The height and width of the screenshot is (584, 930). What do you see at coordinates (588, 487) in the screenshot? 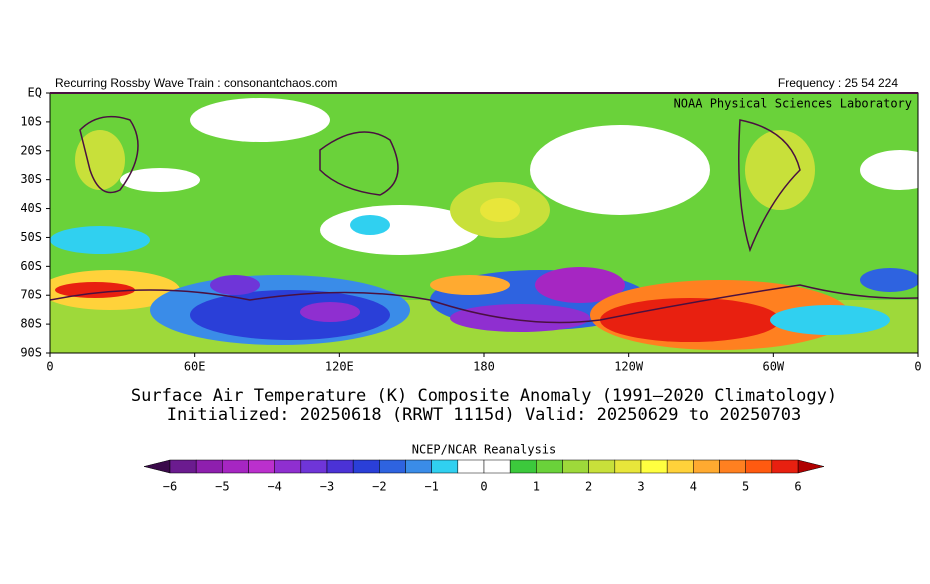
I see `colorbar-label: 2` at bounding box center [588, 487].